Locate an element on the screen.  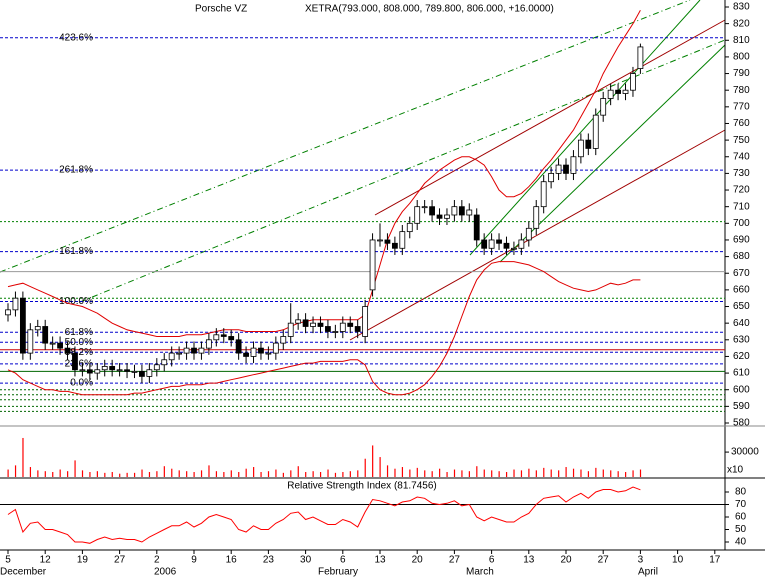
month-label: March is located at coordinates (480, 572).